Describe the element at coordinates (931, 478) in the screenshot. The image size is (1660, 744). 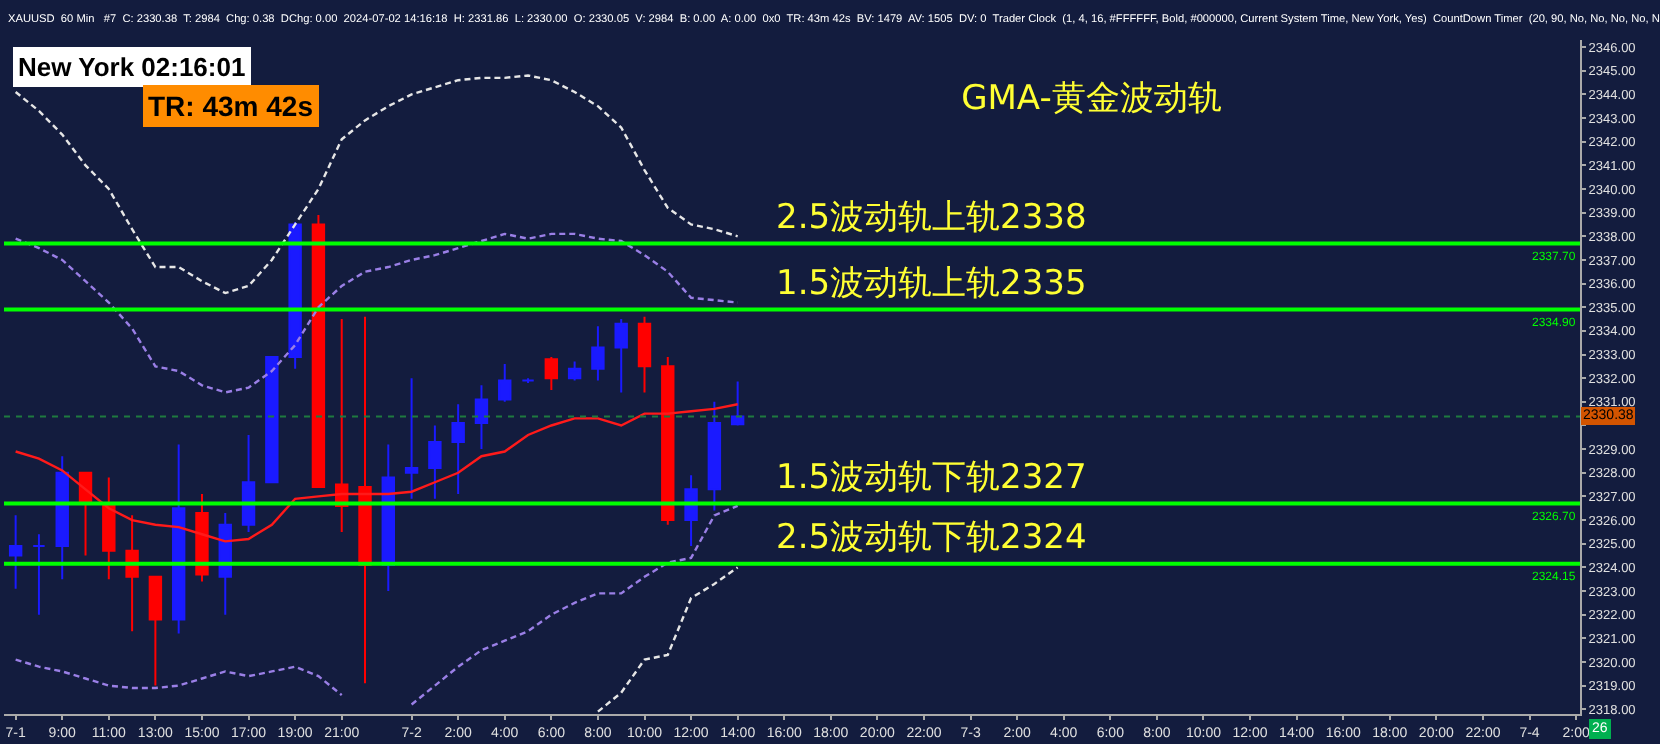
I see `annotation: 1.5波动轨下轨2327` at that location.